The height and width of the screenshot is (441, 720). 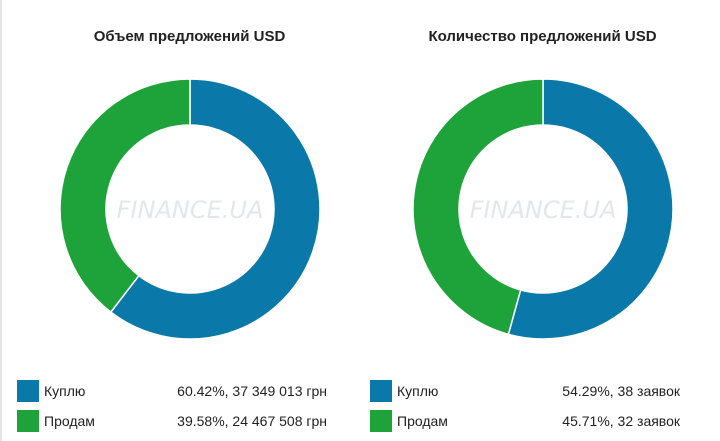 What do you see at coordinates (621, 391) in the screenshot?
I see `legend-value: 54.29%, 38 заявок` at bounding box center [621, 391].